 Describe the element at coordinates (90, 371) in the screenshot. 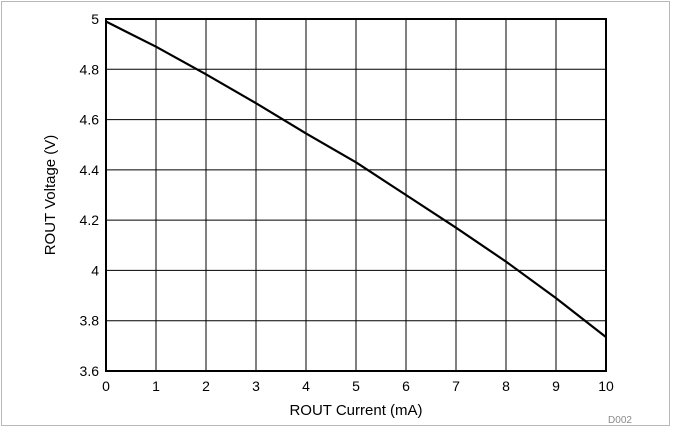

I see `y-tick-label: 3.6` at that location.